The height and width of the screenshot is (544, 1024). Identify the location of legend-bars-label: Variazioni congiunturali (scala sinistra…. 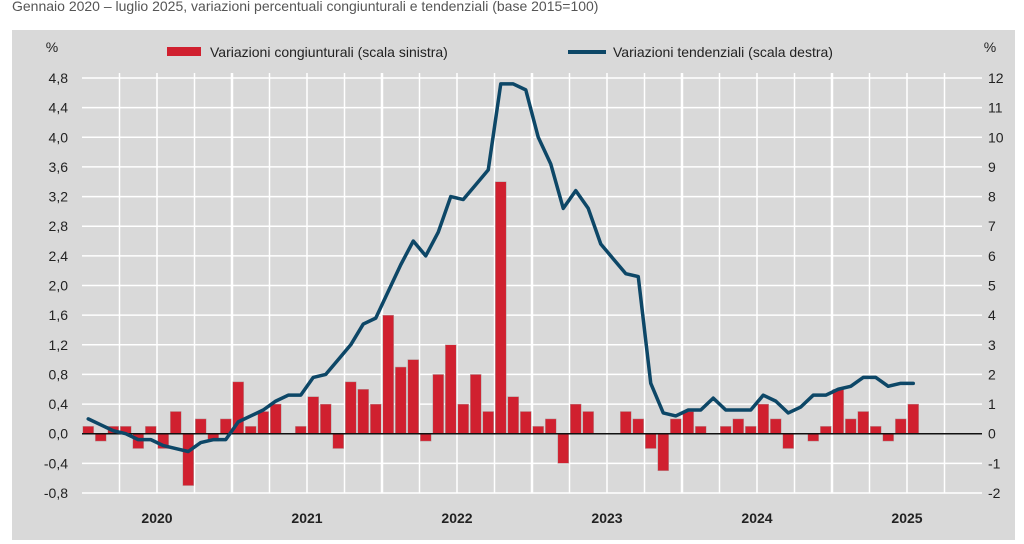
(329, 52).